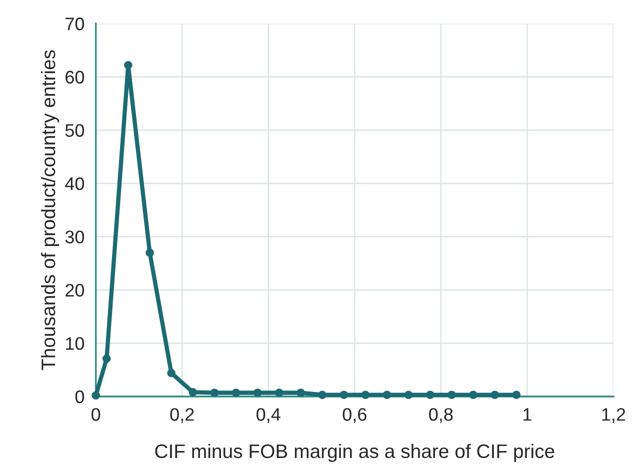  What do you see at coordinates (75, 290) in the screenshot?
I see `y-tick-label: 20` at bounding box center [75, 290].